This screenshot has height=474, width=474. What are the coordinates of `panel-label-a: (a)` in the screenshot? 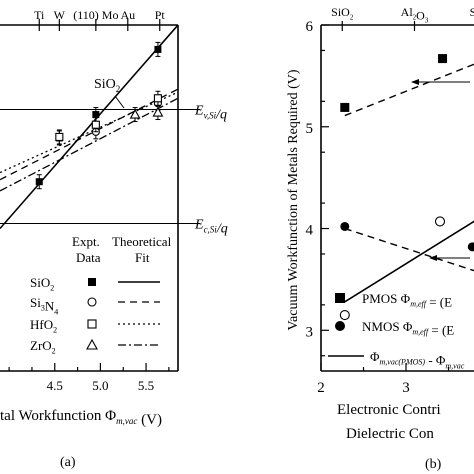 It's located at (68, 462).